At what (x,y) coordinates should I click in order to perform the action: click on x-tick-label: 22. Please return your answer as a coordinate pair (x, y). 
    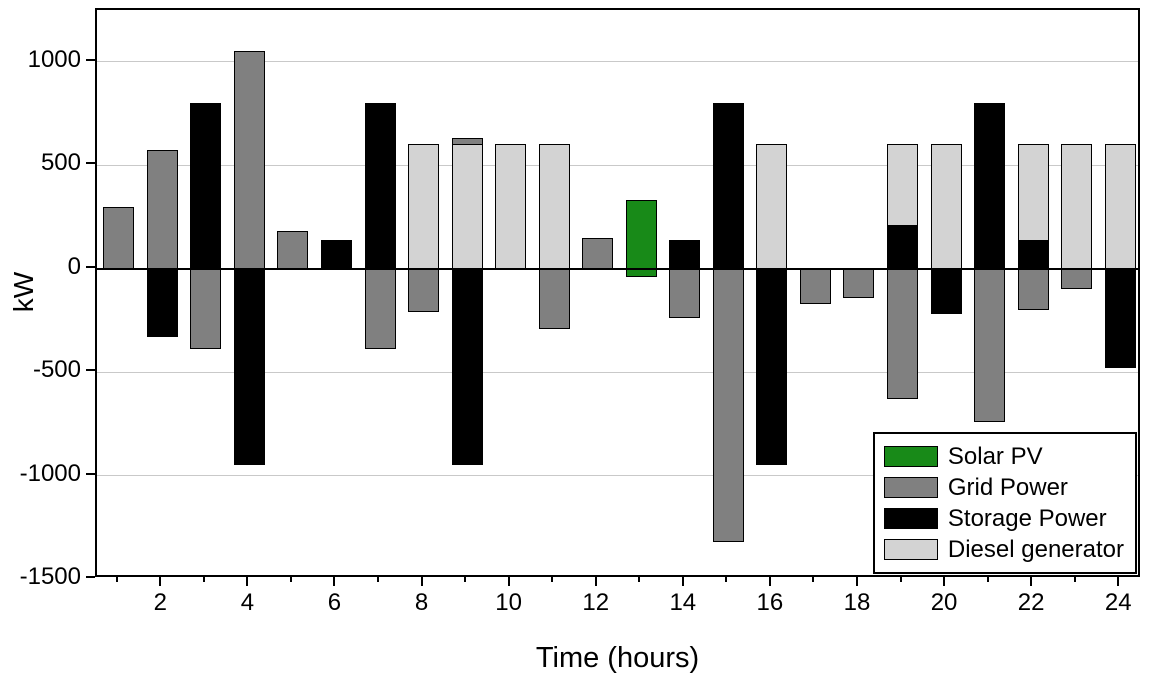
    Looking at the image, I should click on (1031, 602).